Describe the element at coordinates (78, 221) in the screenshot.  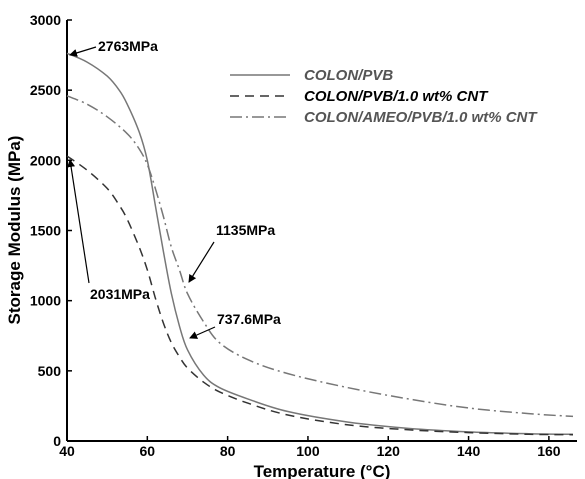
I see `annotation-arrow-2031` at that location.